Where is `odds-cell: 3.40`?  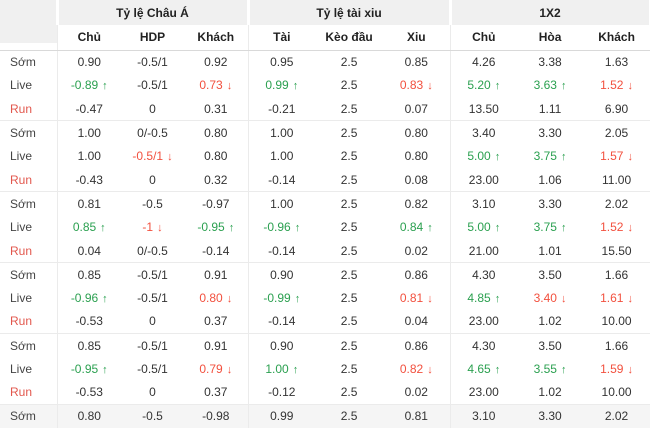
odds-cell: 3.40 is located at coordinates (483, 132).